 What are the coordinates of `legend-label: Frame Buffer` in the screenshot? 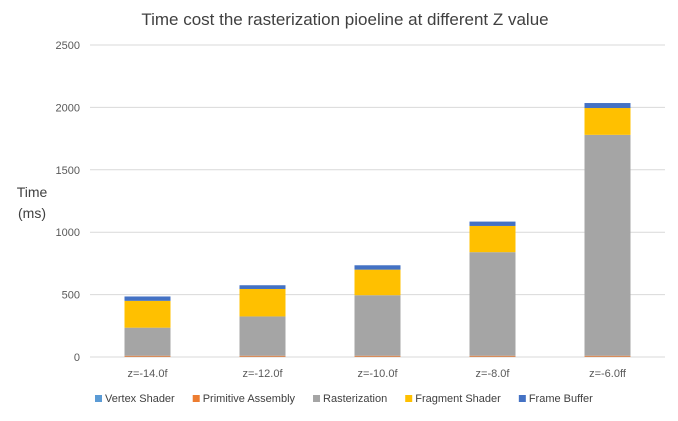 It's located at (561, 399).